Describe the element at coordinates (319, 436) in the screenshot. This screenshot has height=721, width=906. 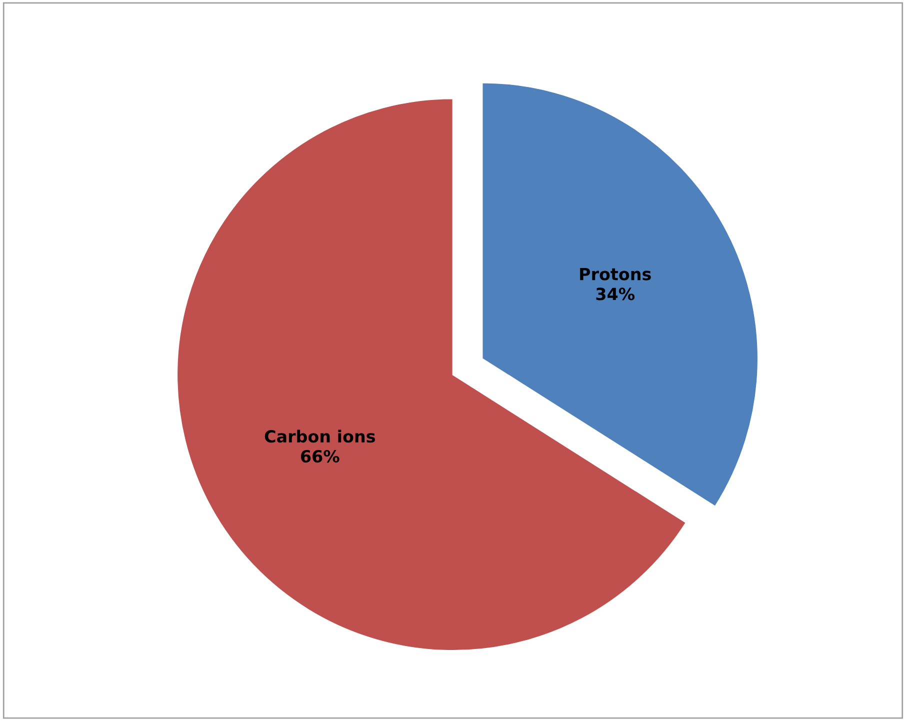
I see `slice-label: Carbon ions` at that location.